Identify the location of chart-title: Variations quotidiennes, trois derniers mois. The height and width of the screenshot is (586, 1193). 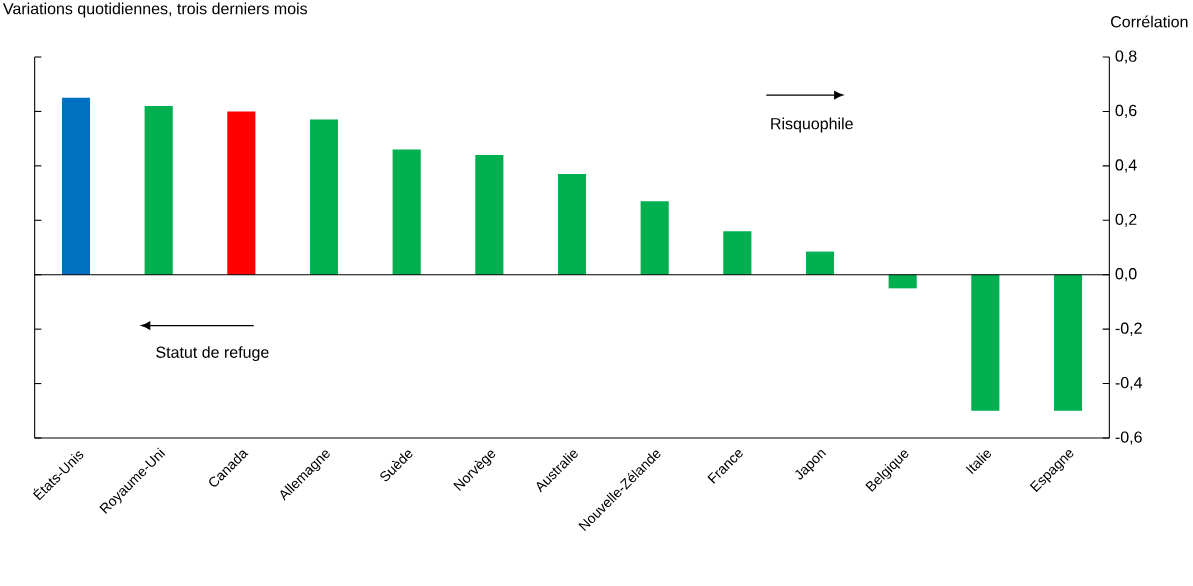
(155, 10).